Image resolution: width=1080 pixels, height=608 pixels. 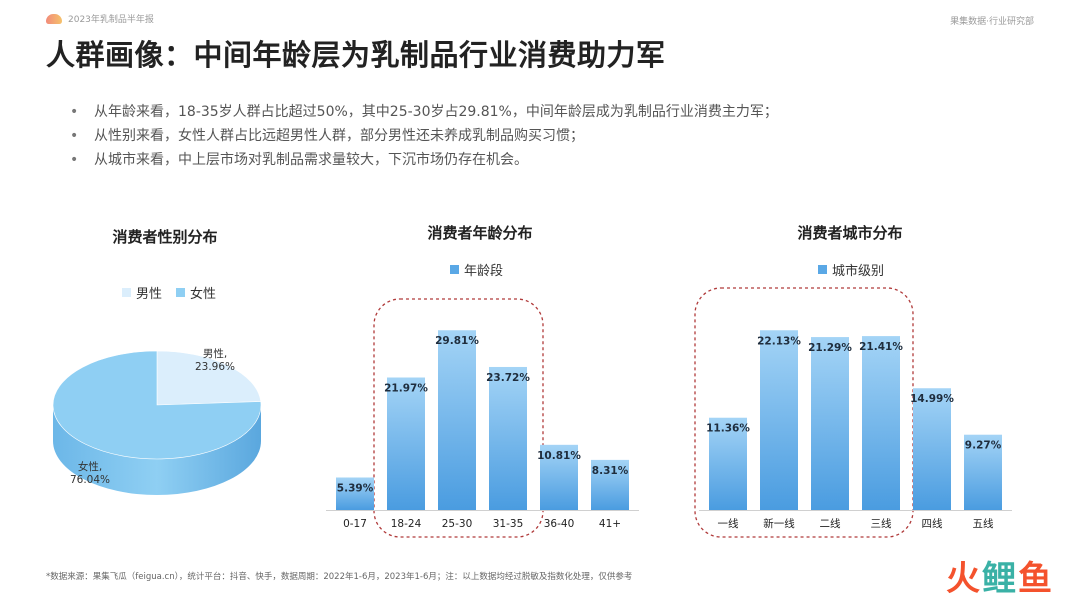 I want to click on watermark-char: 鲤, so click(x=999, y=579).